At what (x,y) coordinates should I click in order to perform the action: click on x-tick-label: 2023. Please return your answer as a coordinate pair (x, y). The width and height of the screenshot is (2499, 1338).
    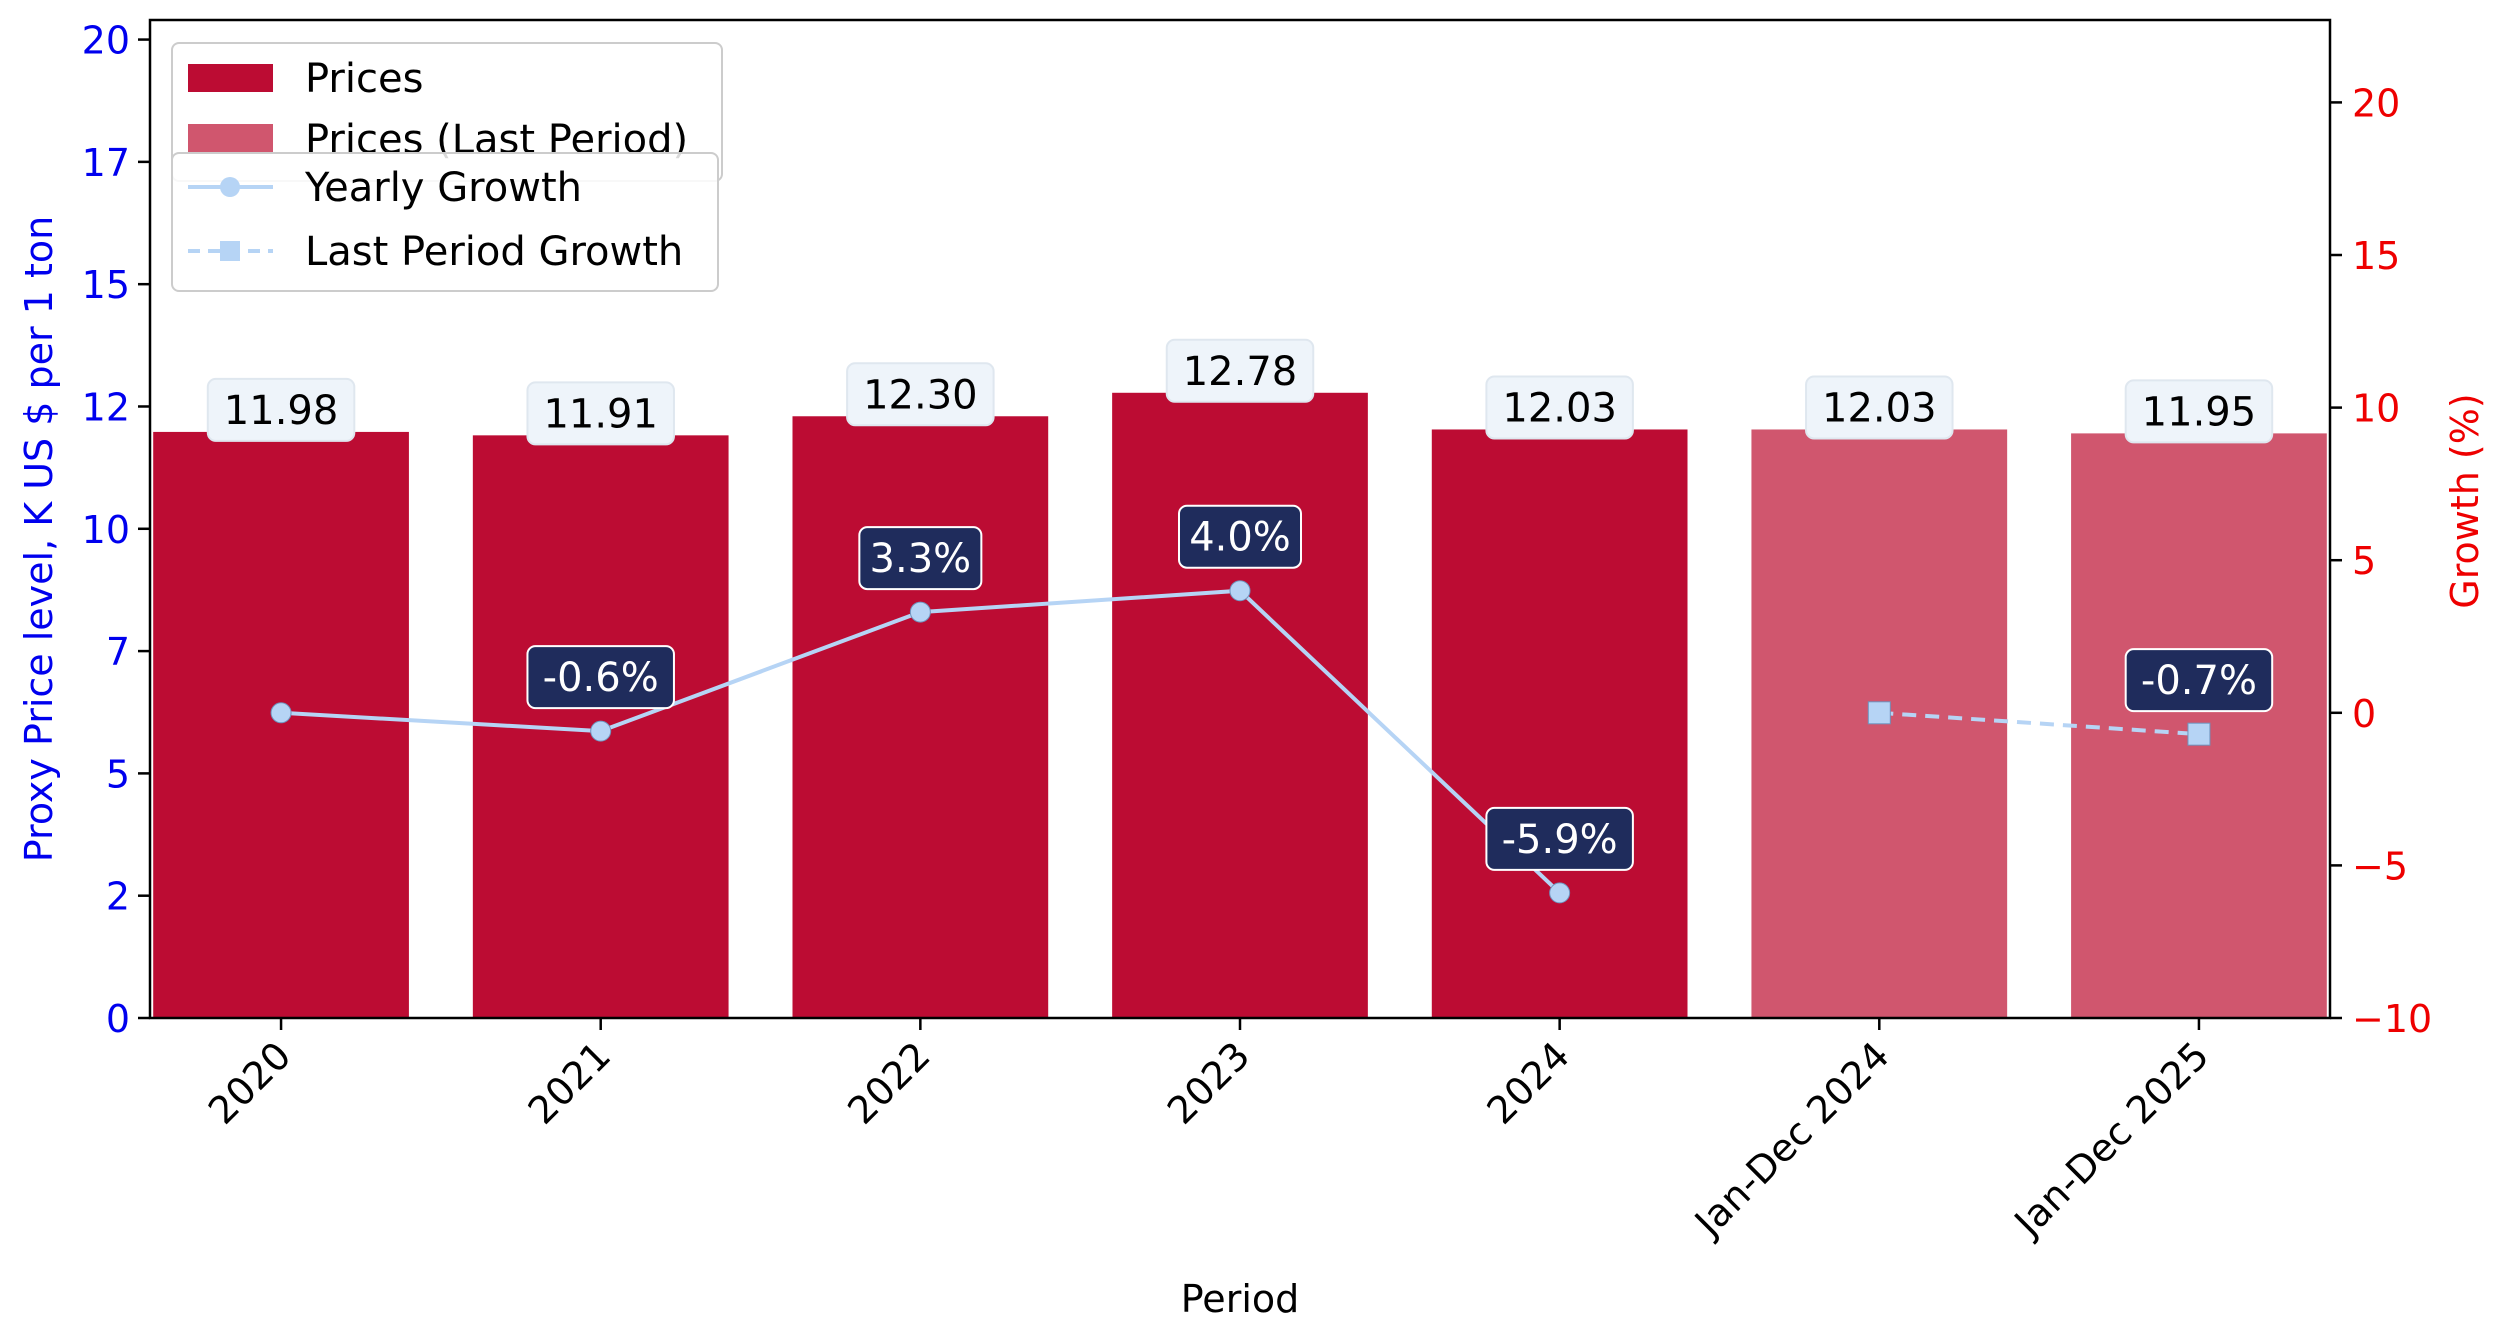
    Looking at the image, I should click on (1209, 1083).